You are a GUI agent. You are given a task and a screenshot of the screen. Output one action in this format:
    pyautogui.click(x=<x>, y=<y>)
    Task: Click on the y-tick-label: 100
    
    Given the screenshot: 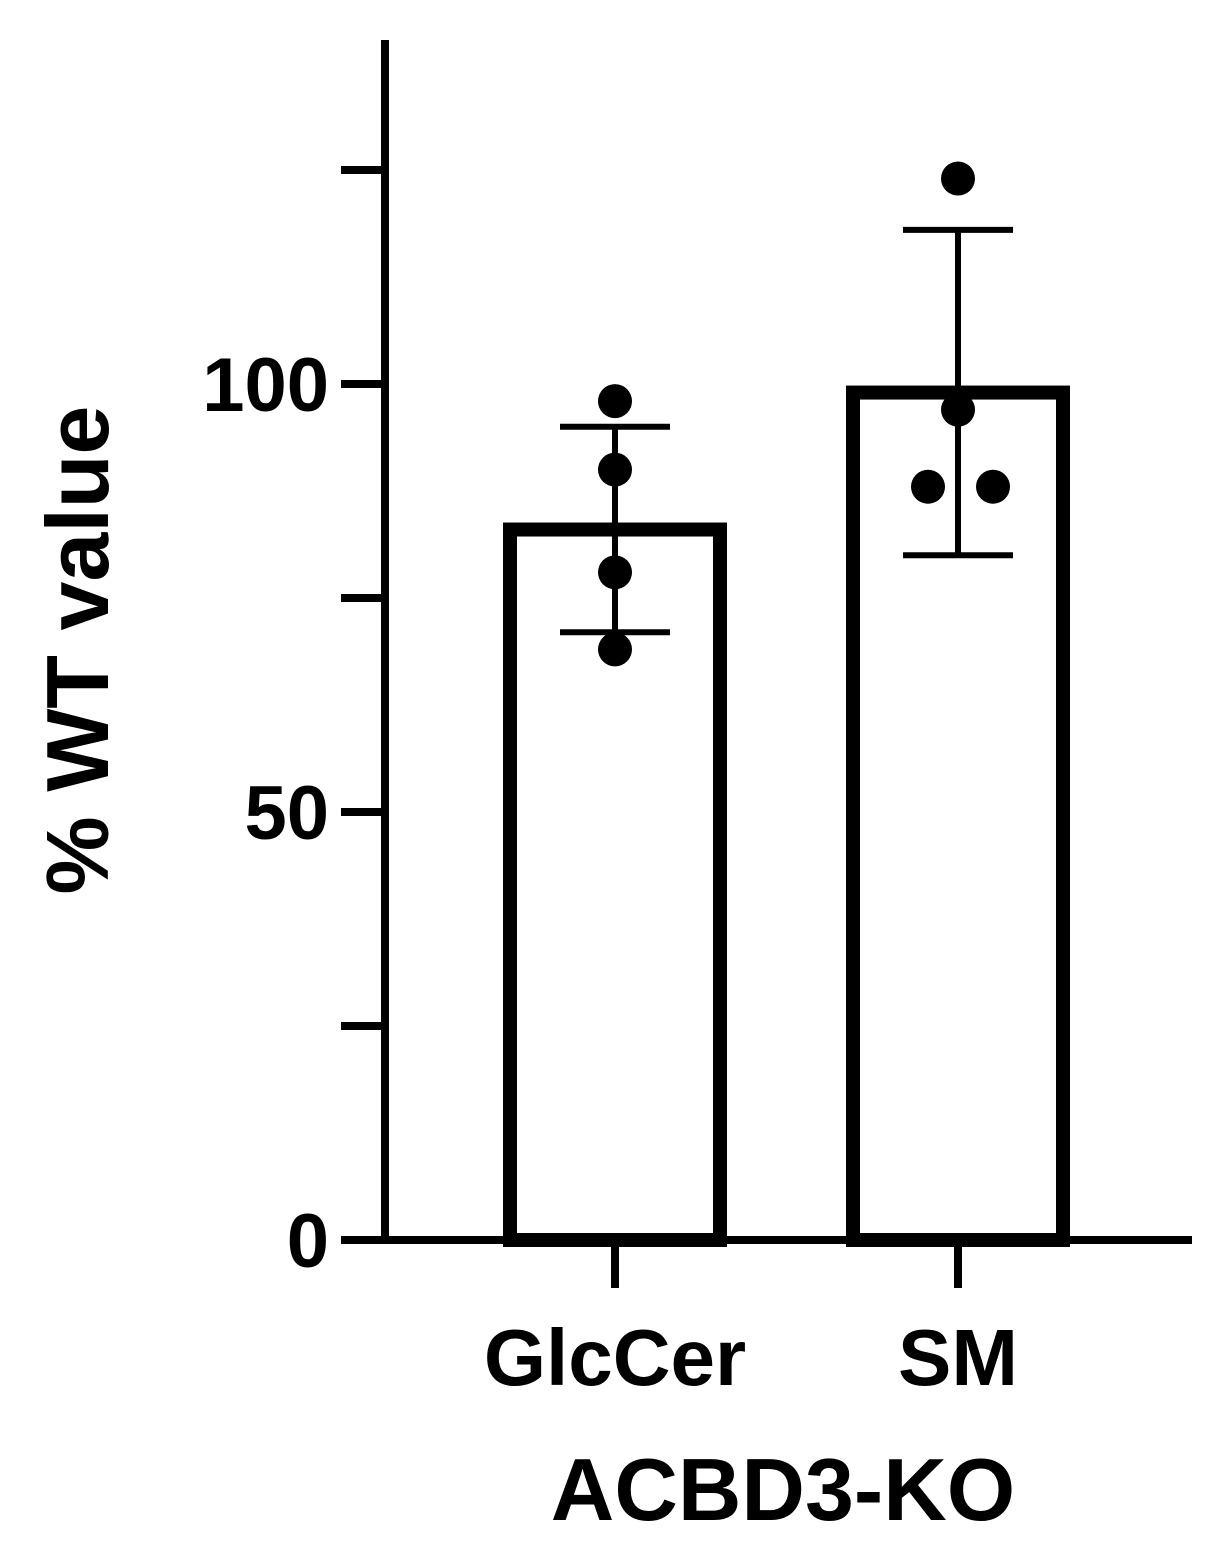 What is the action you would take?
    pyautogui.click(x=265, y=385)
    